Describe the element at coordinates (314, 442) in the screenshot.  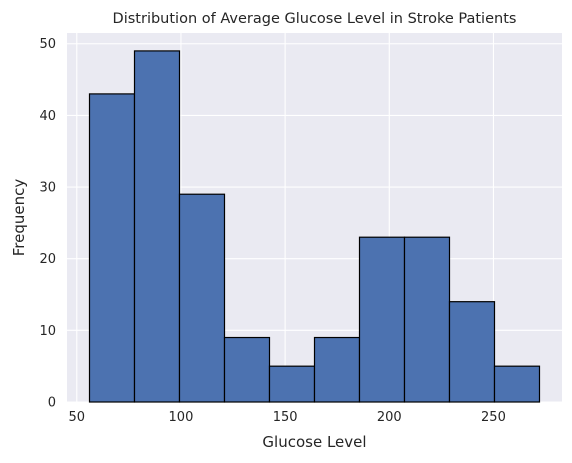
I see `x-axis-label: Glucose Level` at that location.